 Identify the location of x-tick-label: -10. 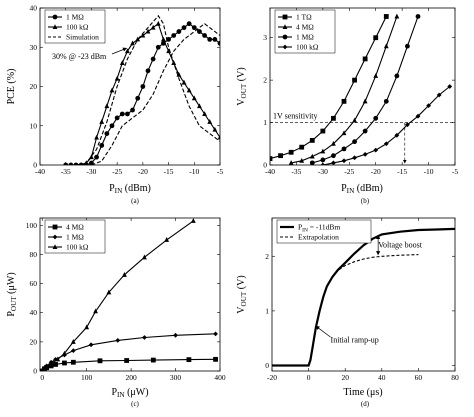
(429, 171).